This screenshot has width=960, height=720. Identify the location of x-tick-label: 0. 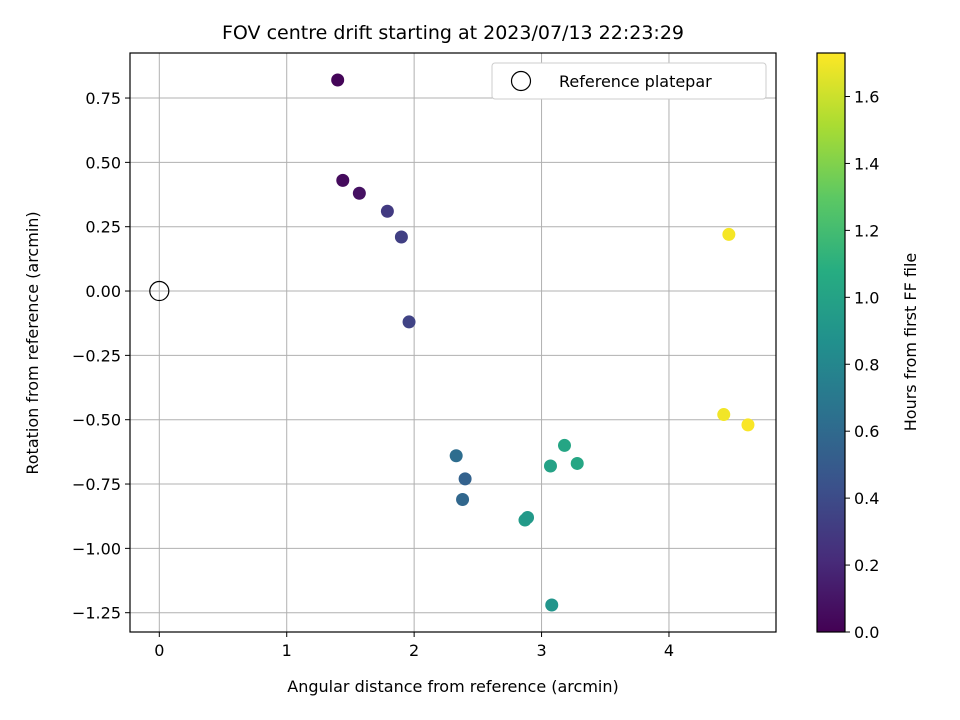
(159, 650).